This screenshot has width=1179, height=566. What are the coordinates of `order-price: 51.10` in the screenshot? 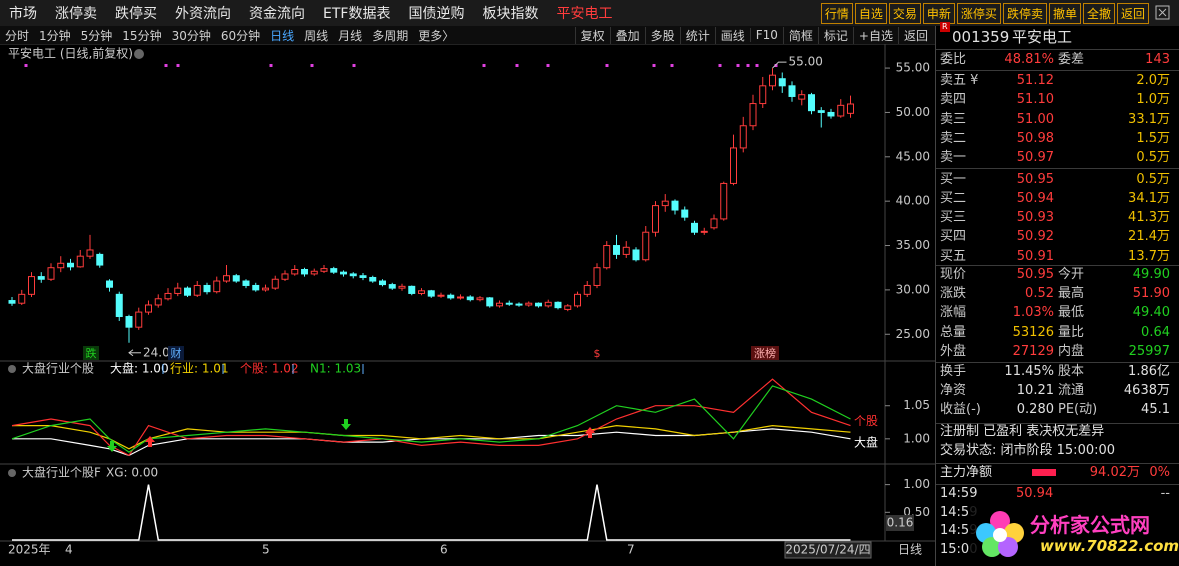 It's located at (1035, 100).